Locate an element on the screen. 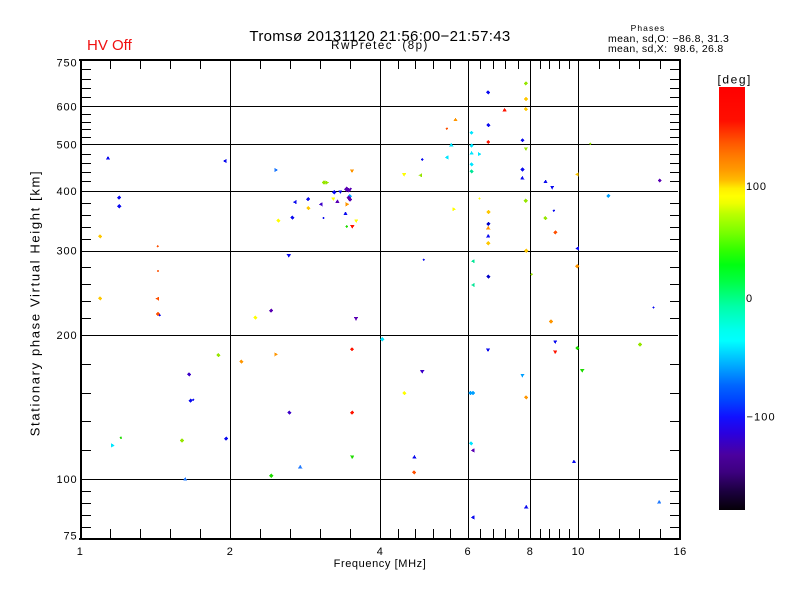 The image size is (800, 600). svg-text: 200 is located at coordinates (66, 336).